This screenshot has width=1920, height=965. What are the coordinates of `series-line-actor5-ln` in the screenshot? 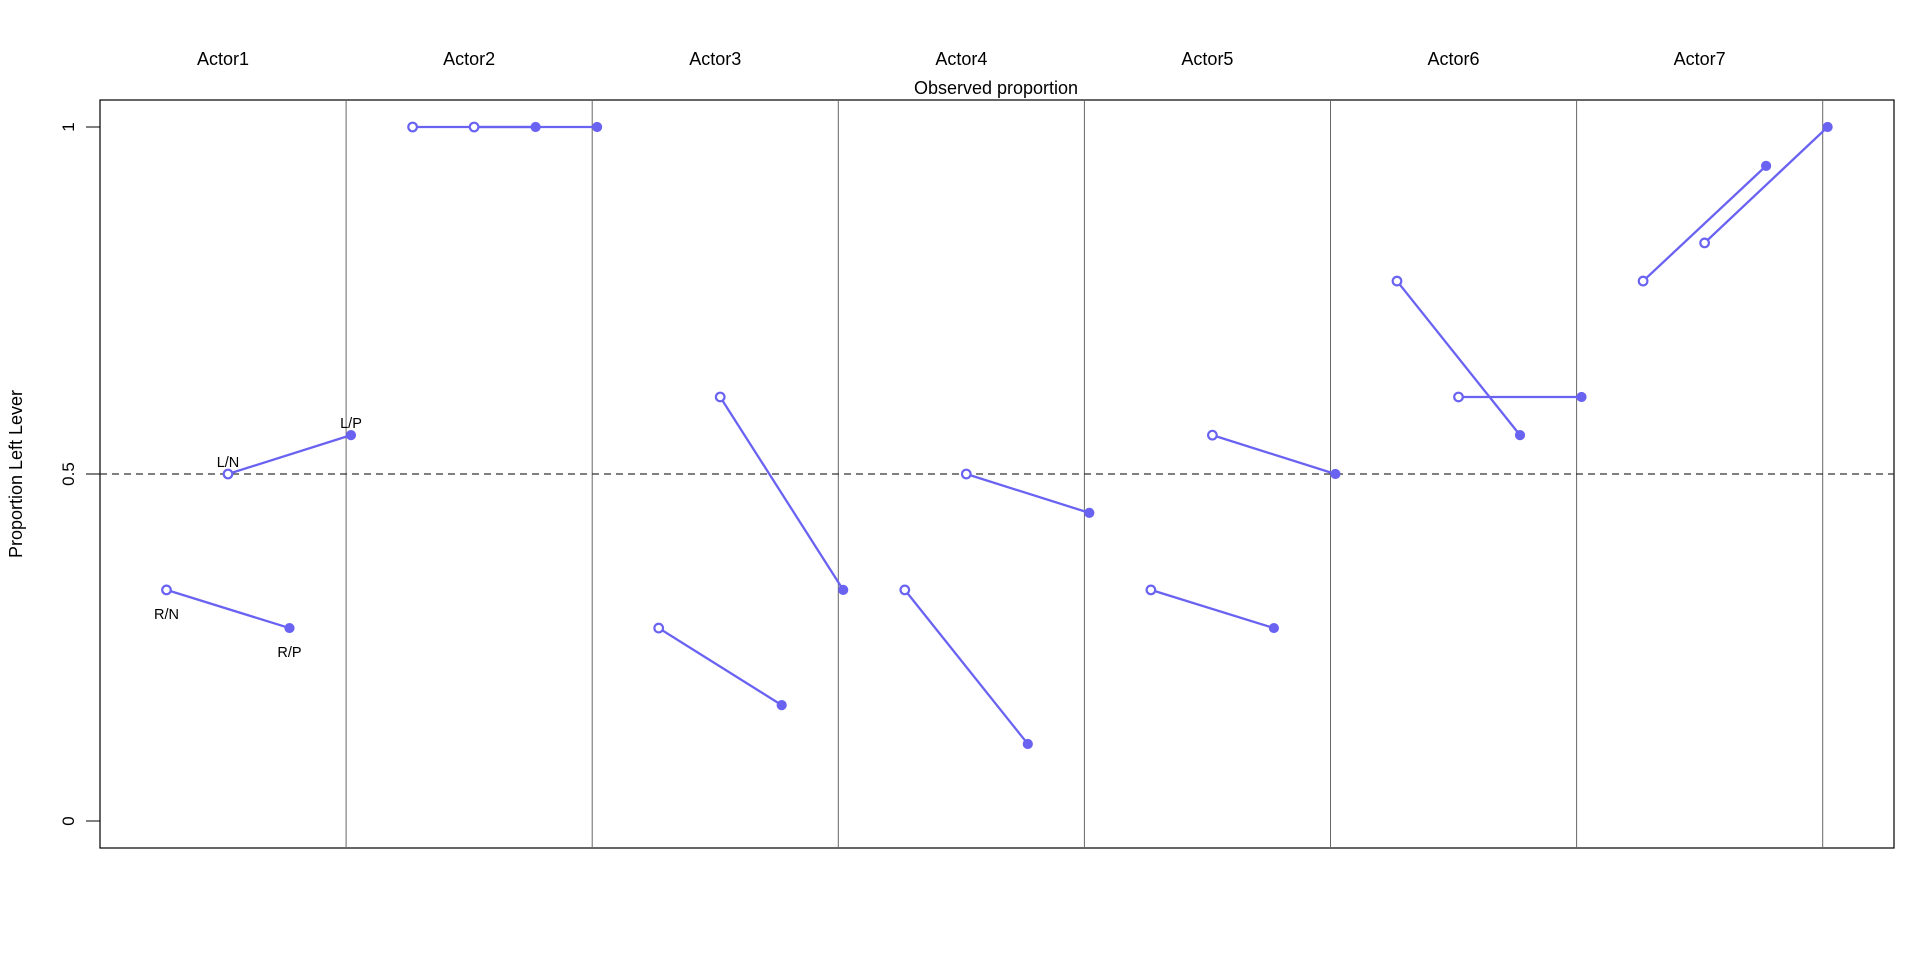 It's located at (1274, 455).